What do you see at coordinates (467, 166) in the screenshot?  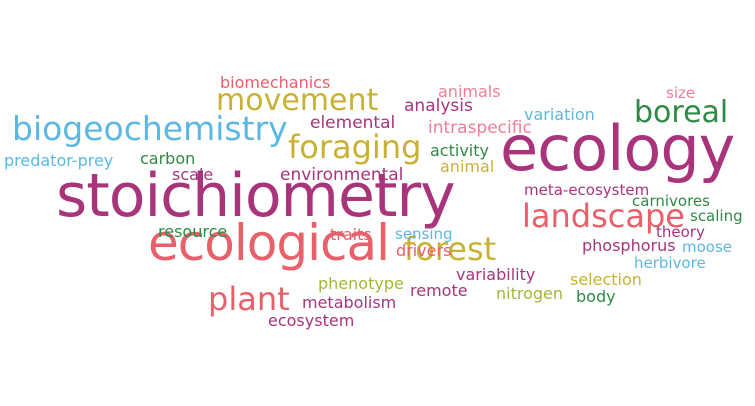 I see `word-animal: animal` at bounding box center [467, 166].